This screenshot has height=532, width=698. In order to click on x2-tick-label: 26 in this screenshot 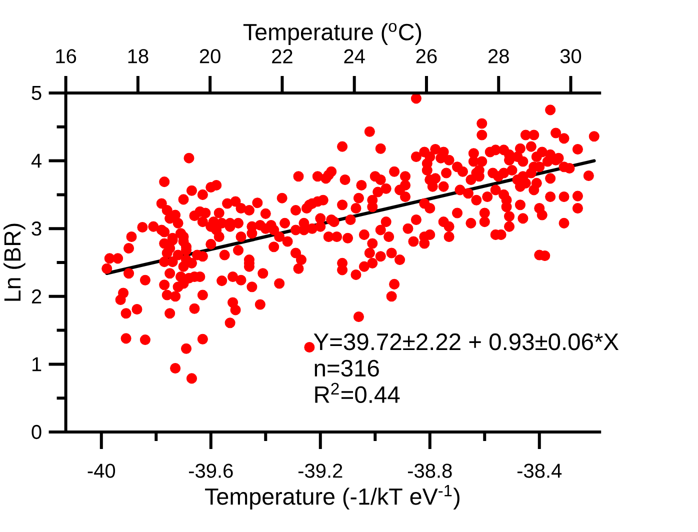, I will do `click(426, 56)`.